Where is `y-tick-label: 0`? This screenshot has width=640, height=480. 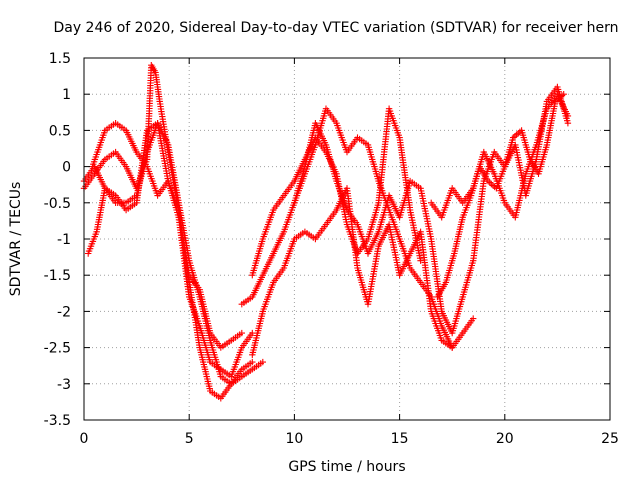
y-tick-label: 0 is located at coordinates (66, 168).